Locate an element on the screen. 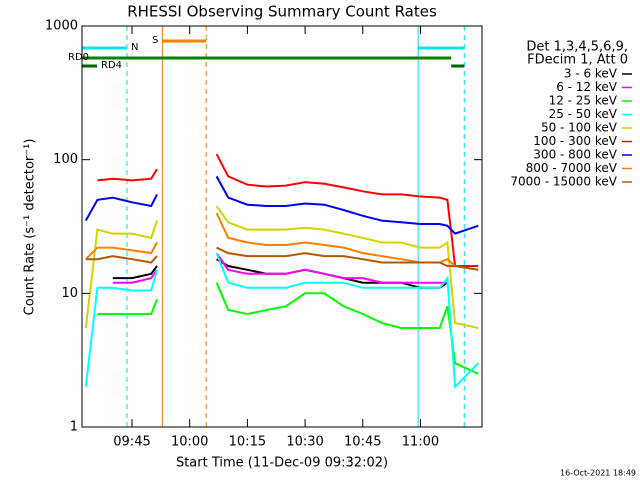 The image size is (640, 480). flag-label: S is located at coordinates (155, 40).